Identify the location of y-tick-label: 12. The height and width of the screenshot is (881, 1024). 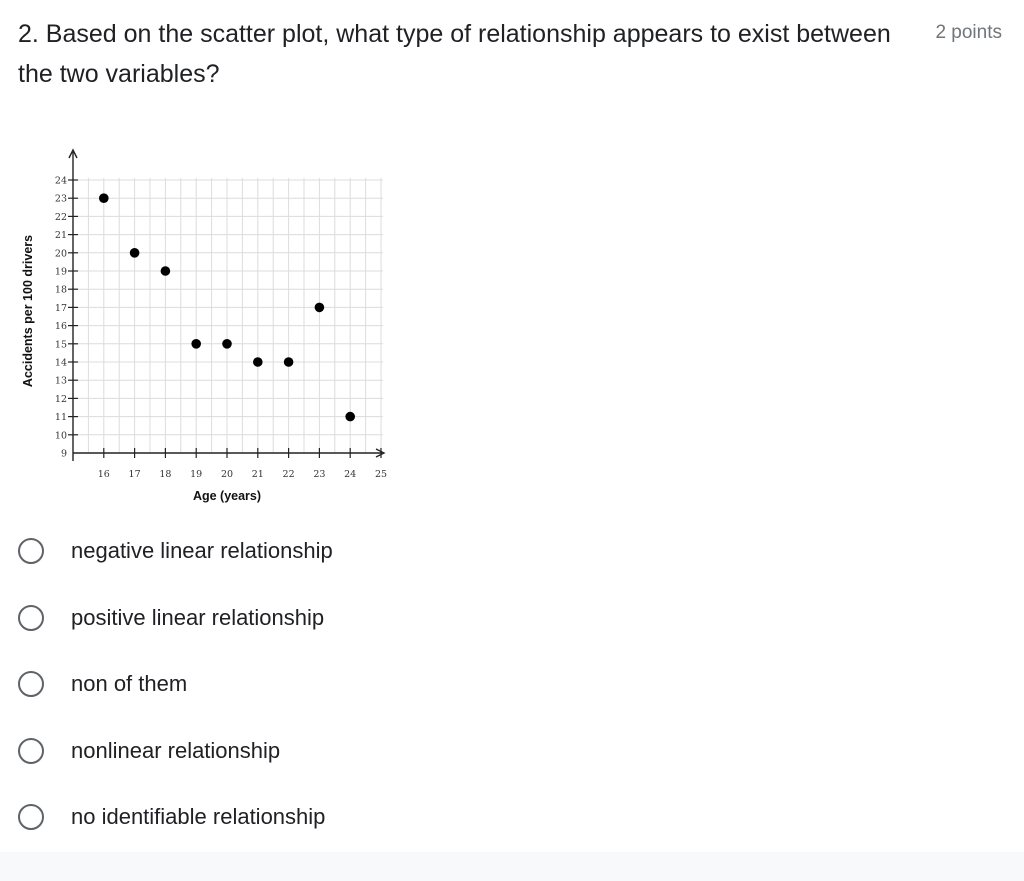
(61, 399).